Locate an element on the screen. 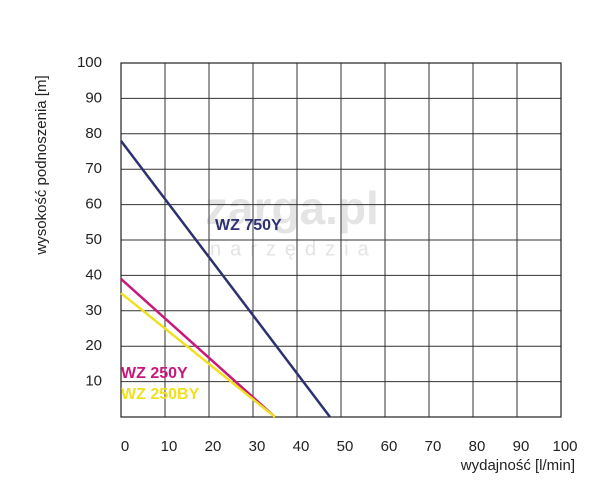 This screenshot has width=603, height=491. y-tick-label: 50 is located at coordinates (93, 239).